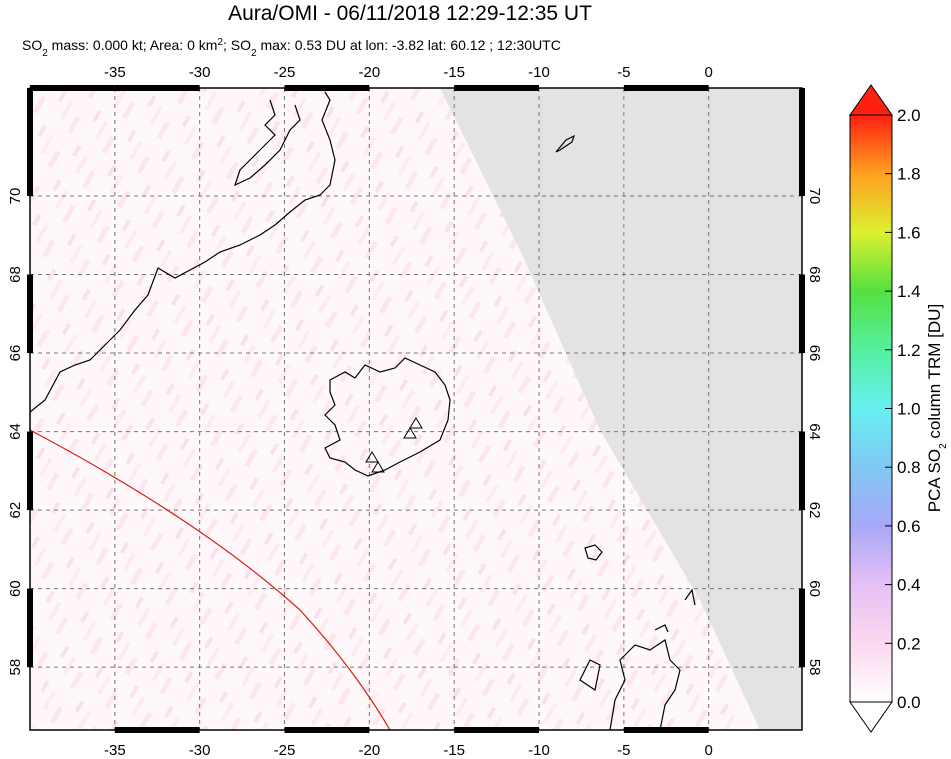 The image size is (951, 759). I want to click on colorbar-tick-label: 1.6, so click(909, 232).